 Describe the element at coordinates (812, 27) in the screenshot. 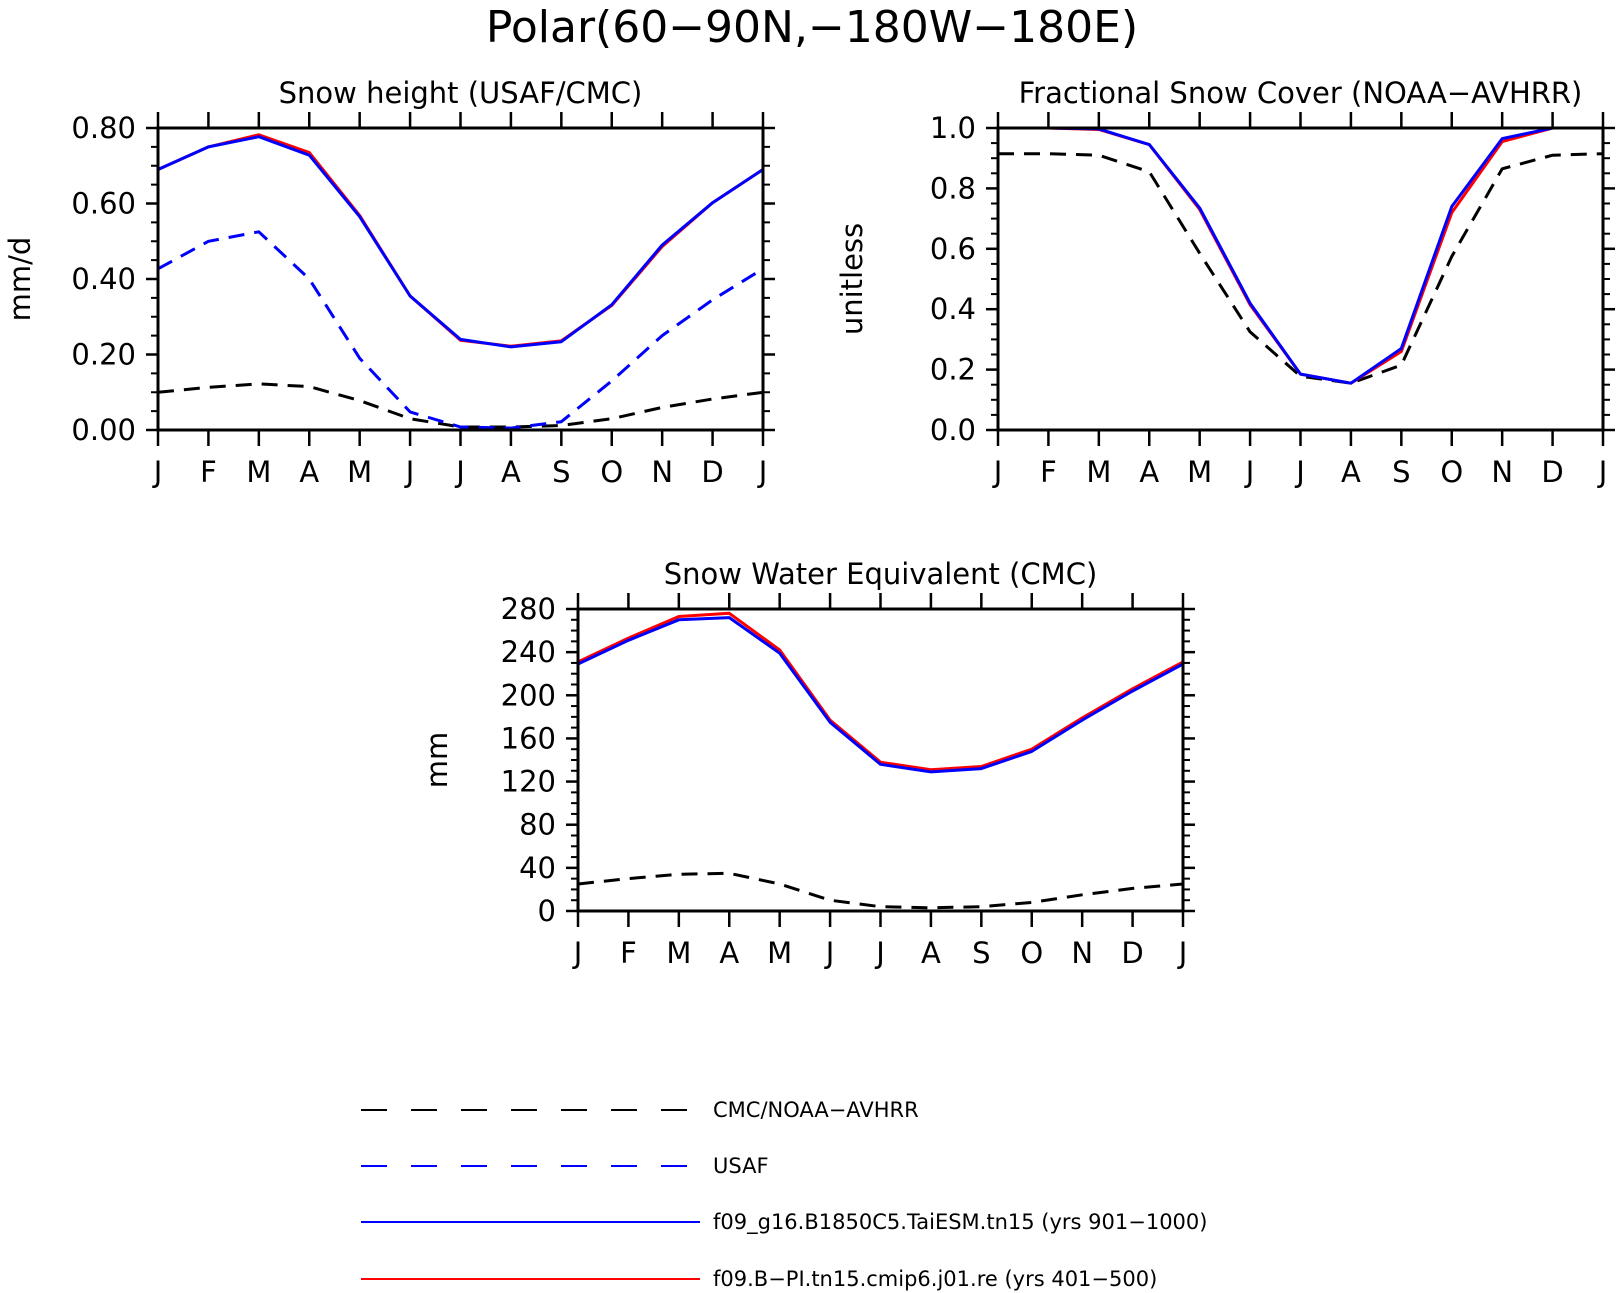

I see `main-title: Polar(60−90N,−180W−180E)` at that location.